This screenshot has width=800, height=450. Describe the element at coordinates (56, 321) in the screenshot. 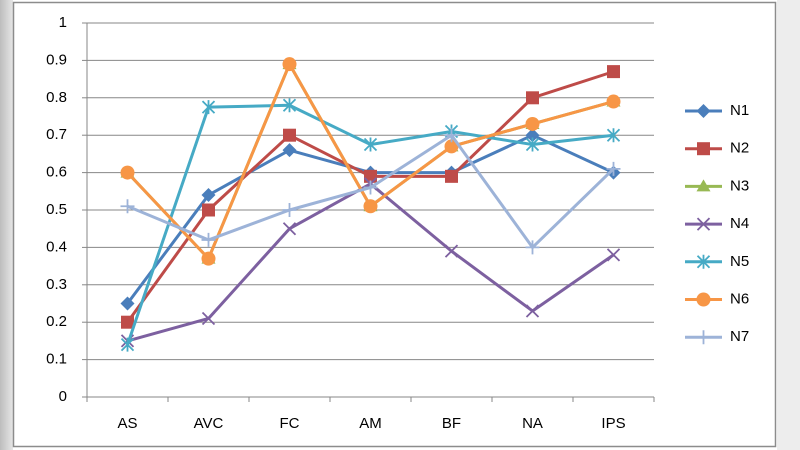

I see `y-tick-label: 0.2` at that location.